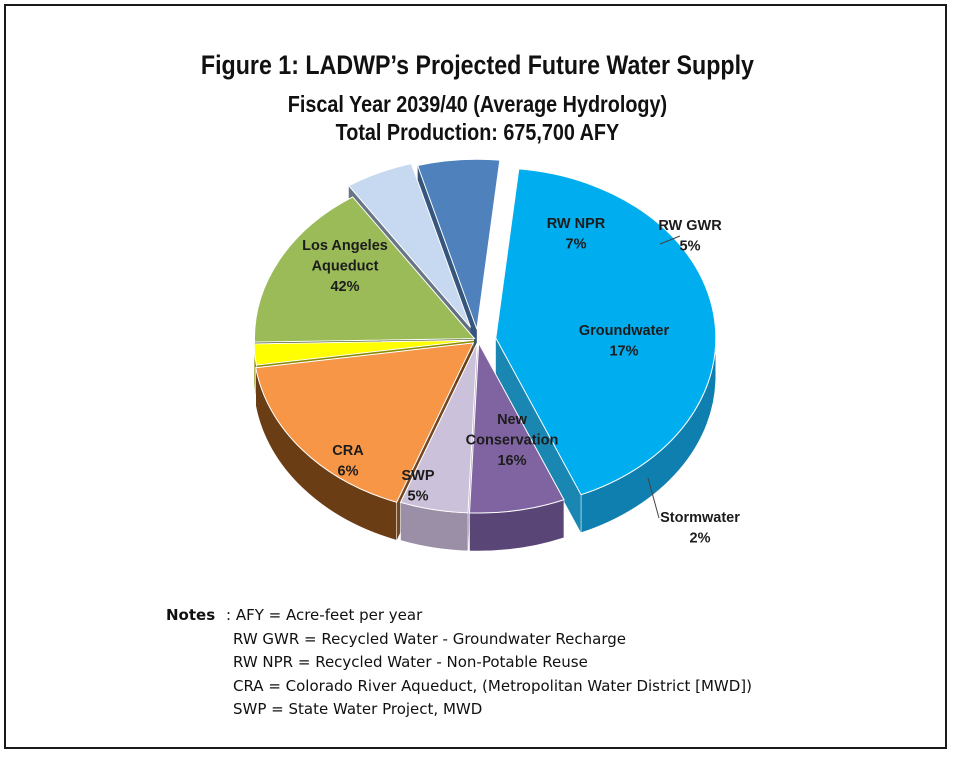 The width and height of the screenshot is (955, 757). I want to click on slice-label-line: Conservation, so click(512, 441).